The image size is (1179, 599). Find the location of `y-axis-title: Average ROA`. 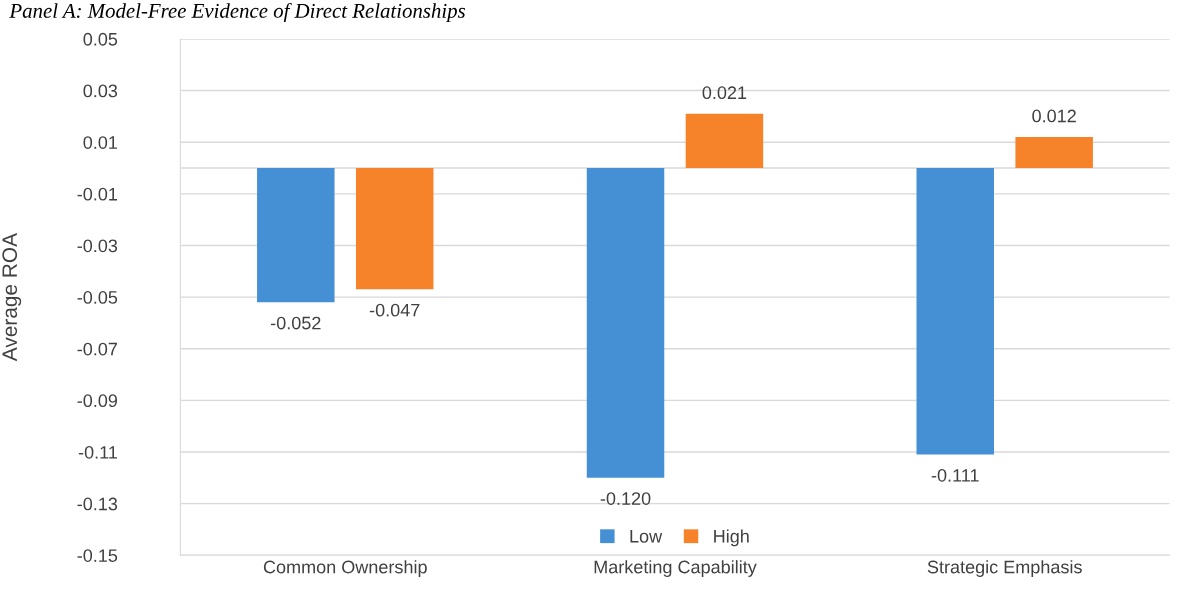

y-axis-title: Average ROA is located at coordinates (12, 297).